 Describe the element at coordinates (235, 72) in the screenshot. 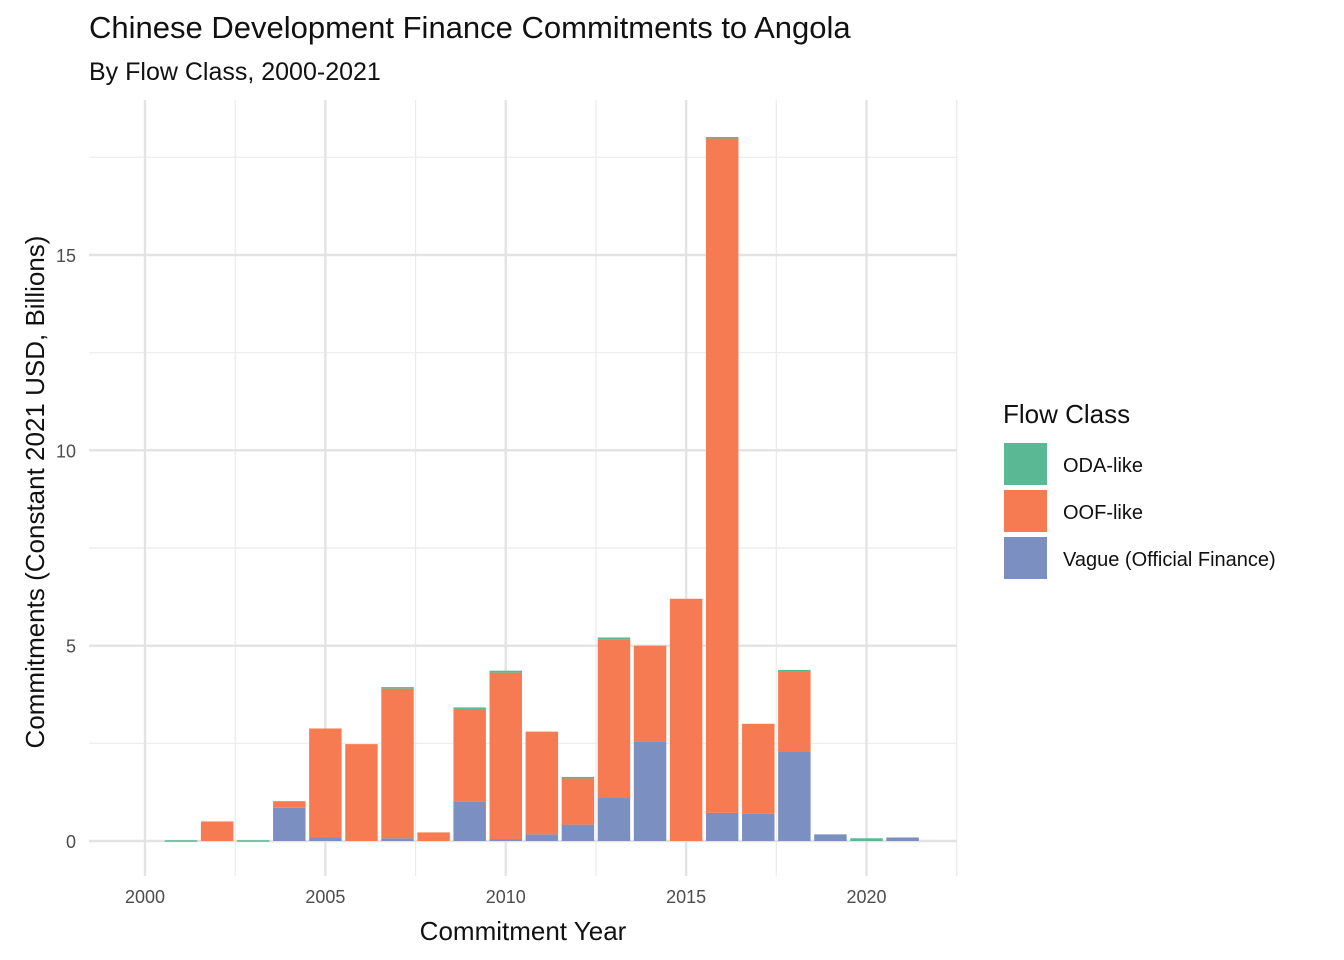

I see `chart-subtitle: By Flow Class, 2000-2021` at that location.